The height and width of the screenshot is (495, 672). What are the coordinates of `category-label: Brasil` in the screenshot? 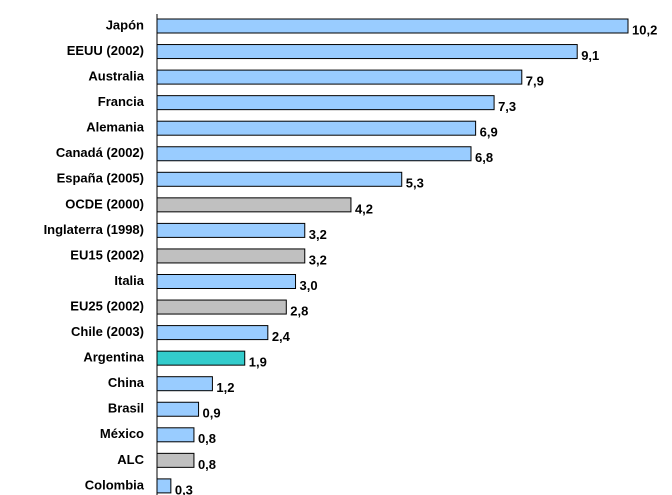 It's located at (126, 408).